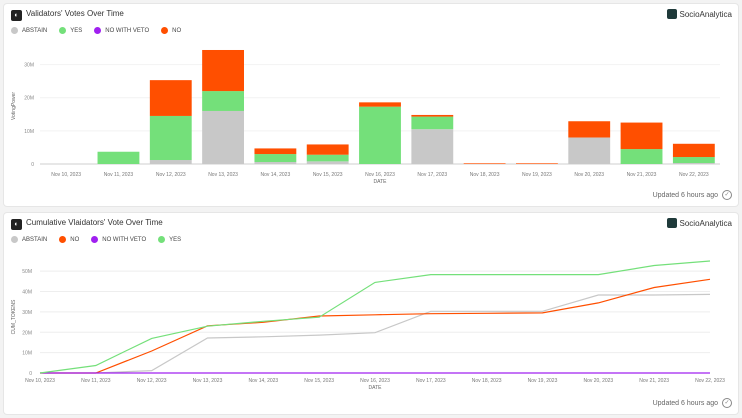  What do you see at coordinates (27, 313) in the screenshot?
I see `y-tick-label: 30M` at bounding box center [27, 313].